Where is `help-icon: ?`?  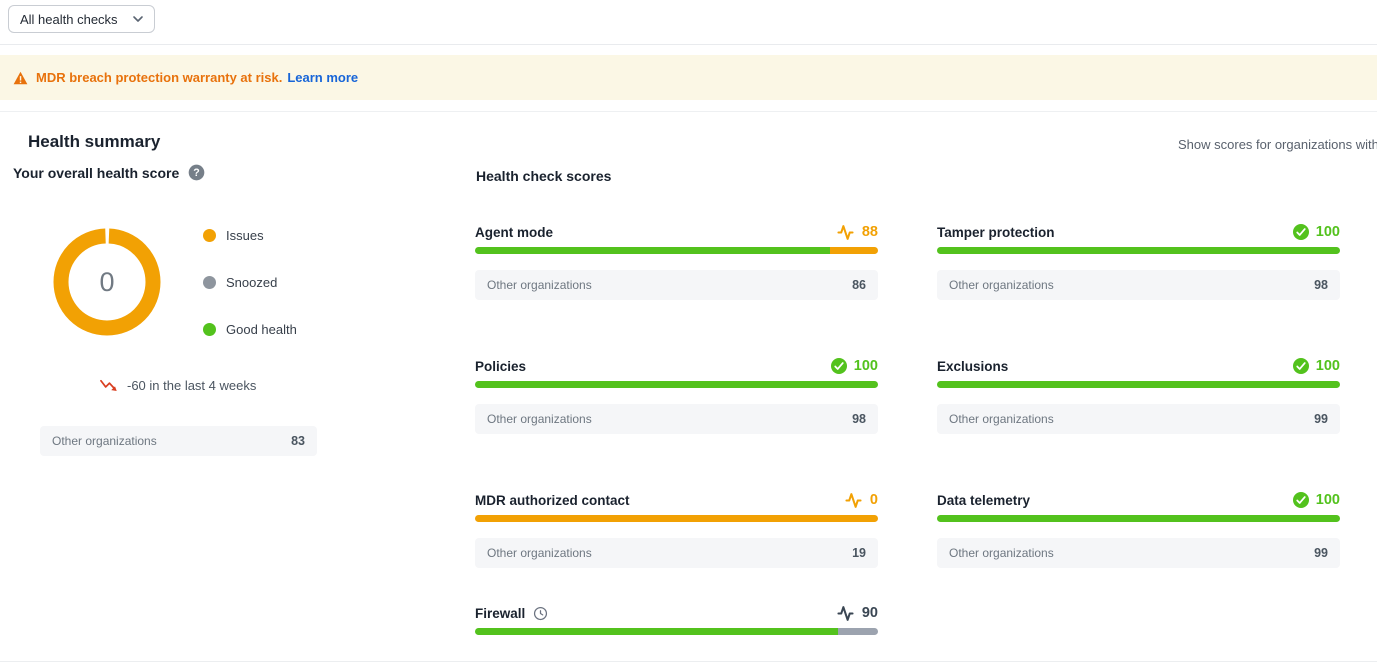 help-icon: ? is located at coordinates (196, 172).